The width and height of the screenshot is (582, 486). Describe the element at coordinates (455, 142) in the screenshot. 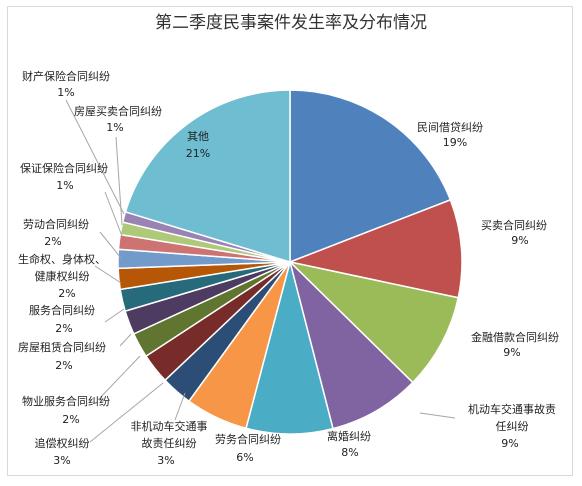

I see `slice-percent-label: 19%` at that location.